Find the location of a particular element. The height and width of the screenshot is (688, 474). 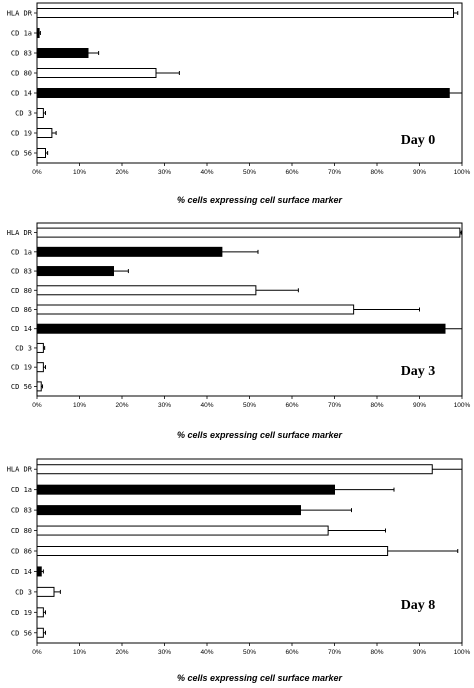

panel-day-label: Day 8 is located at coordinates (418, 605).